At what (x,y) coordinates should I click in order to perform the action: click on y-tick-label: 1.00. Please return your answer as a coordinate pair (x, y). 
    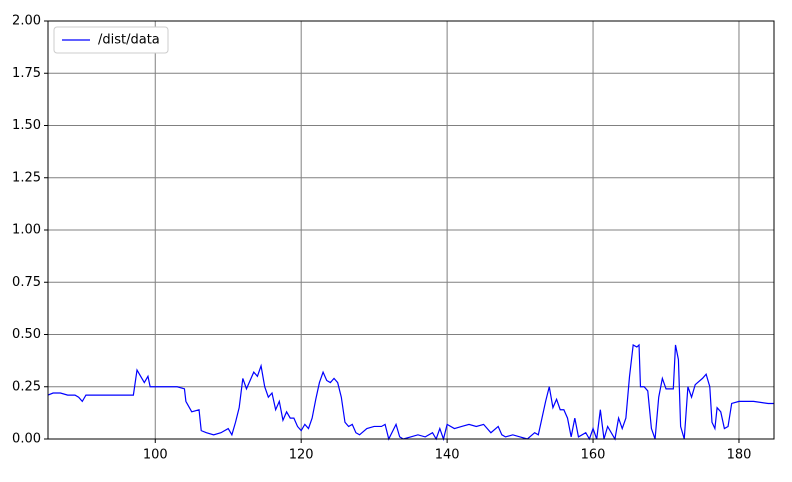
    Looking at the image, I should click on (26, 230).